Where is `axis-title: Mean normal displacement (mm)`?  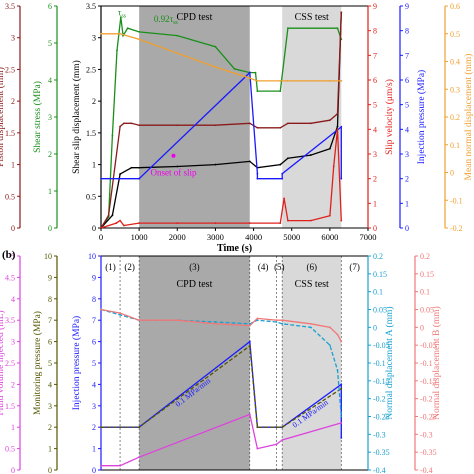 axis-title: Mean normal displacement (mm) is located at coordinates (468, 117).